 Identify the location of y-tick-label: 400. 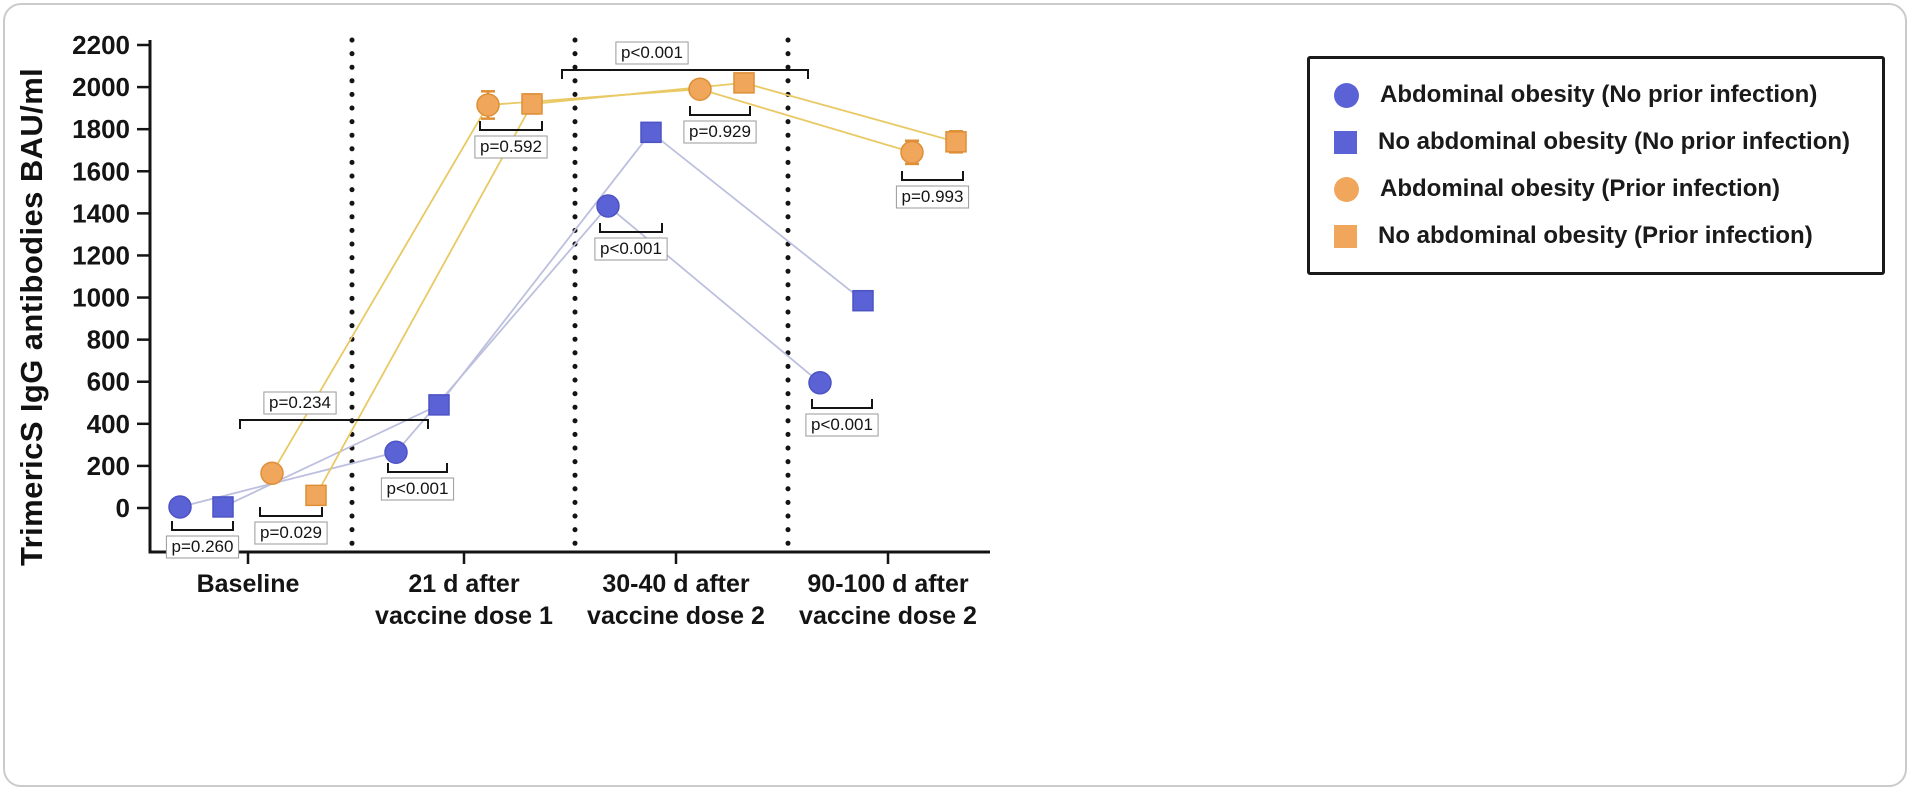
(108, 424).